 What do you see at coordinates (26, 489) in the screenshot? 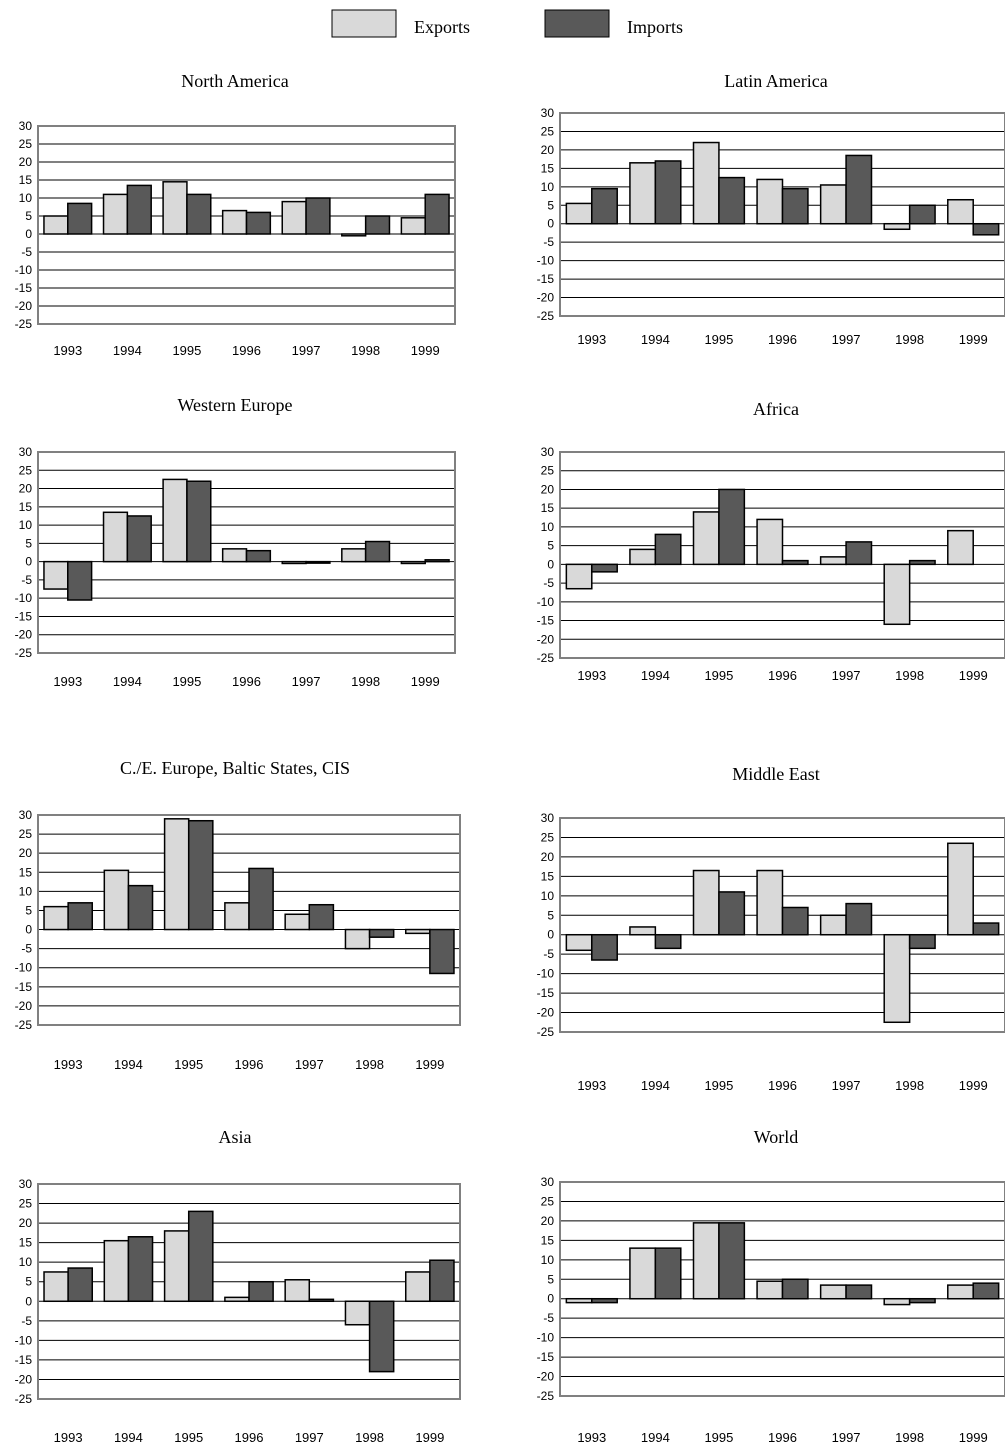
I see `y-tick-label: 20` at bounding box center [26, 489].